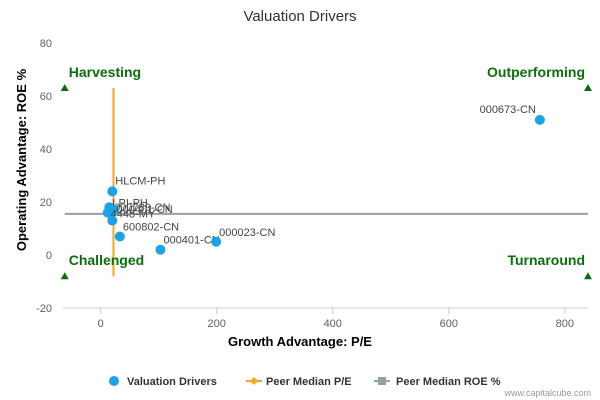 The image size is (600, 400). What do you see at coordinates (309, 382) in the screenshot?
I see `legend-label-peer-median-pe: Peer Median P/E` at bounding box center [309, 382].